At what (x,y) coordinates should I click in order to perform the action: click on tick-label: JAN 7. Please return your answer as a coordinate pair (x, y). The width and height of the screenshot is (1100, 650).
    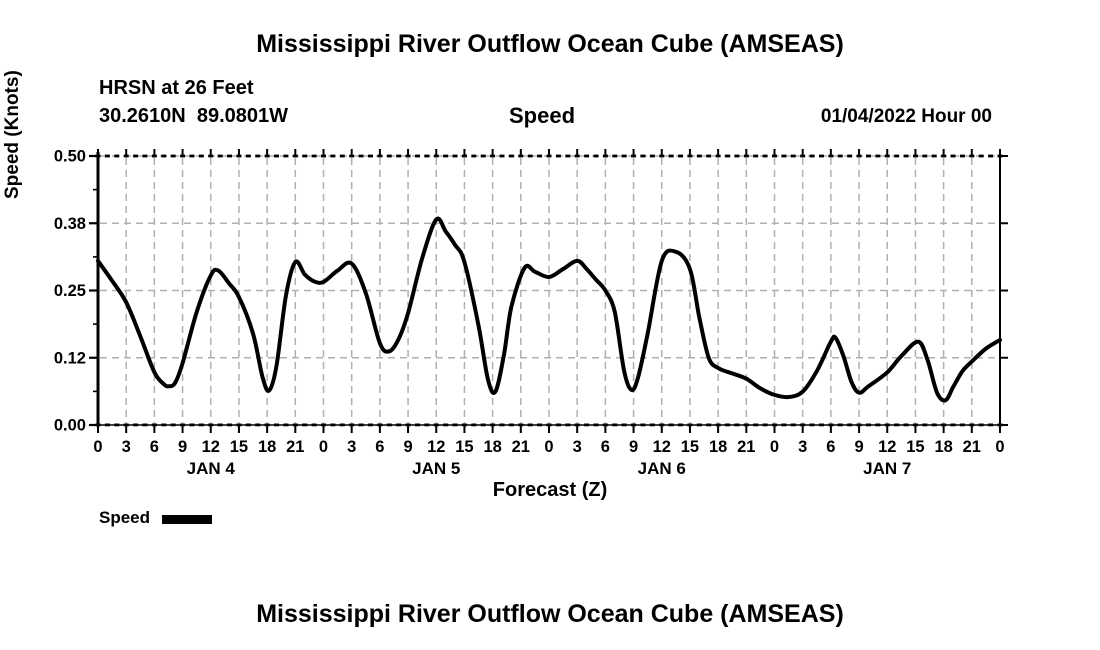
    Looking at the image, I should click on (887, 468).